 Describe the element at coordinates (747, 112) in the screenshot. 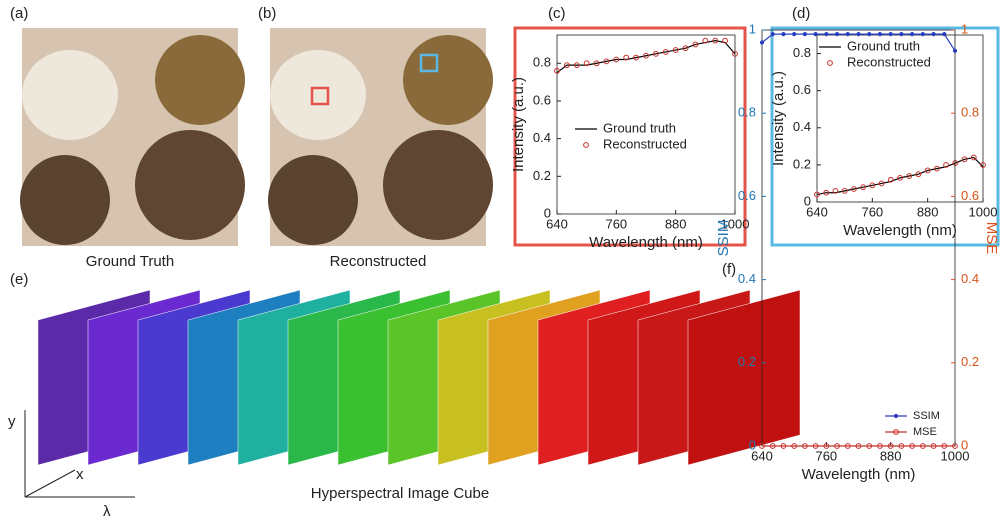

I see `y-tick-label: 0.8` at that location.